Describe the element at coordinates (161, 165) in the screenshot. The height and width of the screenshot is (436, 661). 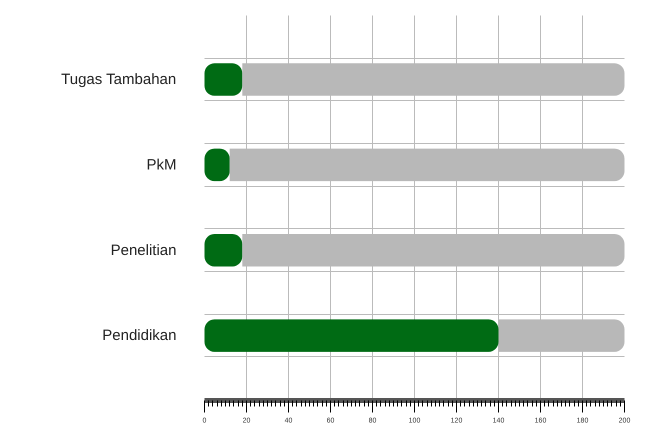
I see `y-tick-label: PkM` at that location.